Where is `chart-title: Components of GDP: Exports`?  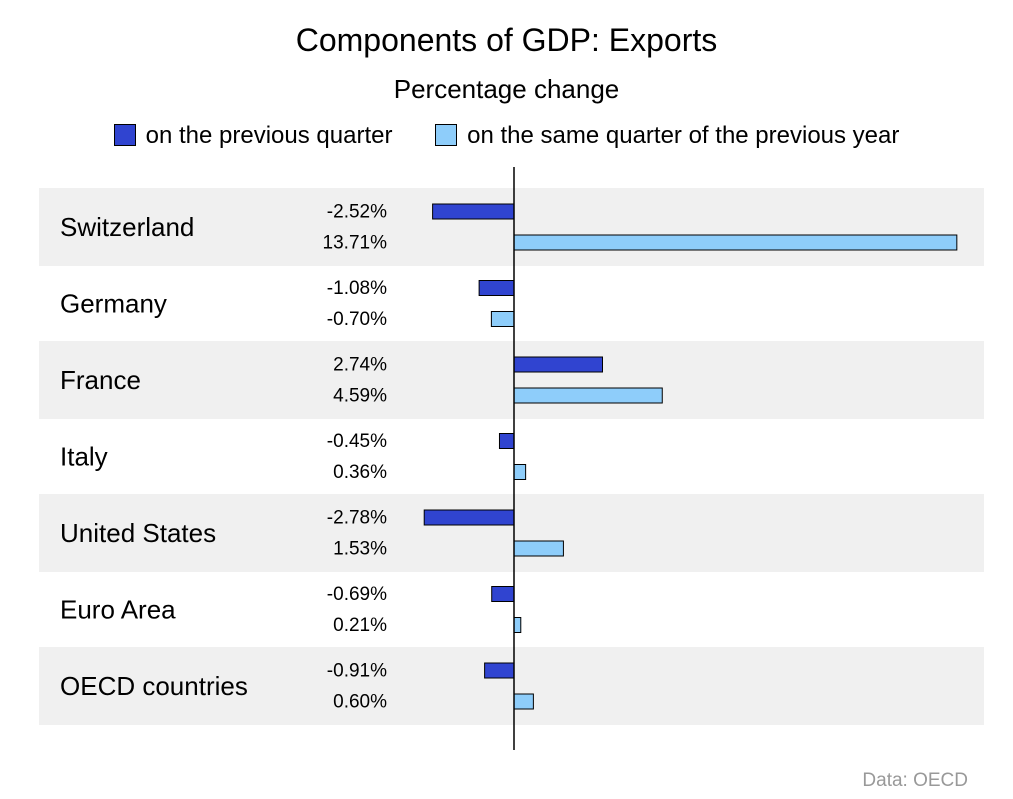
chart-title: Components of GDP: Exports is located at coordinates (506, 40).